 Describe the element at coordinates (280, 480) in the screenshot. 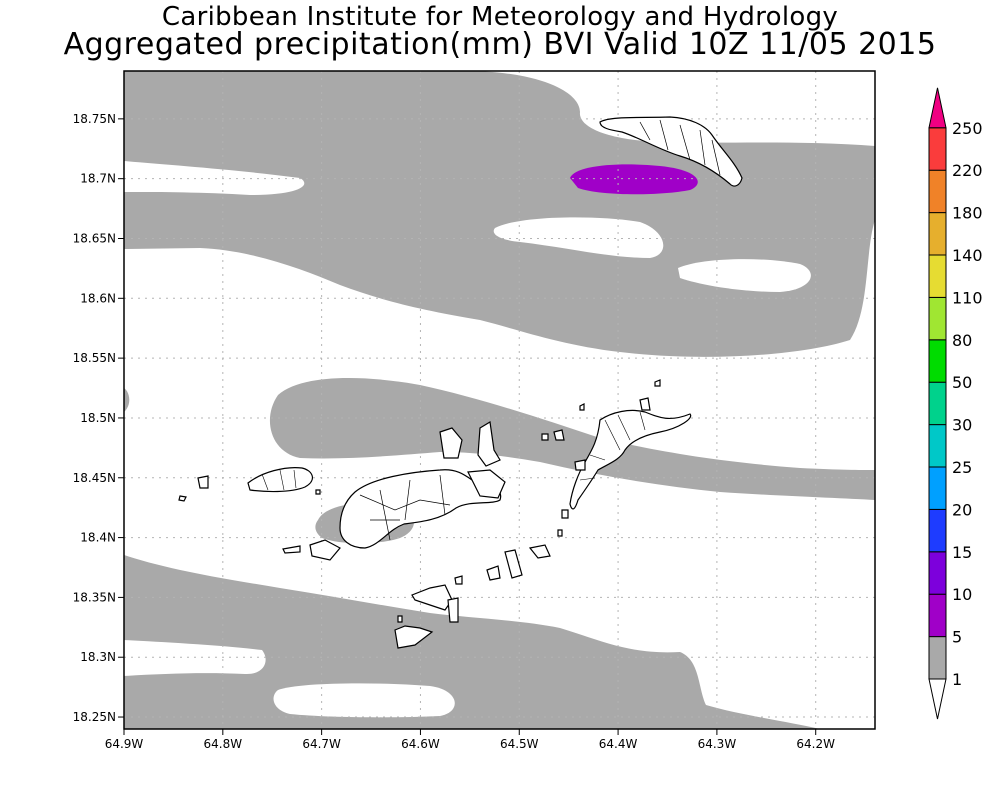

I see `island-jost-van-dyke` at that location.